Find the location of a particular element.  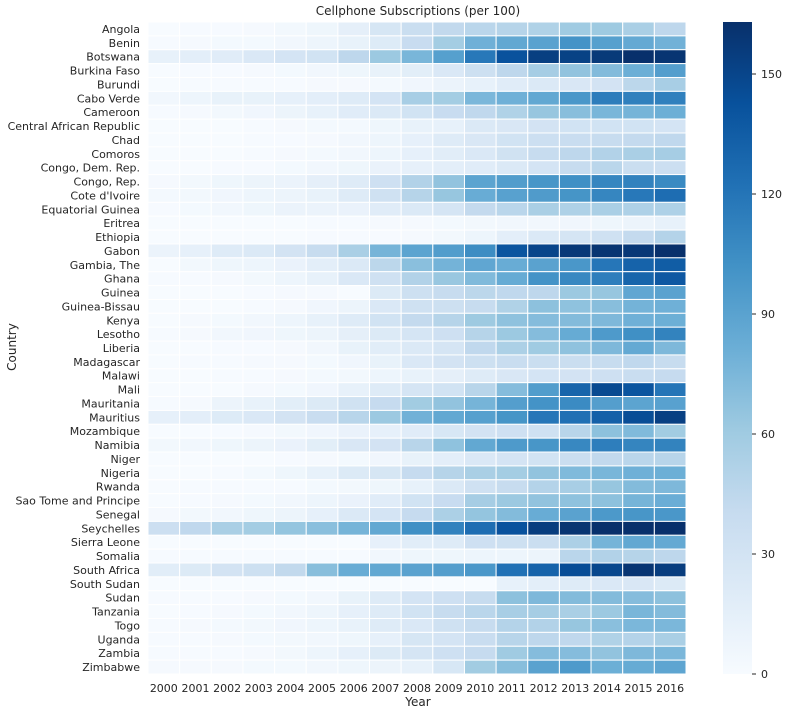

x-tick-label: 2007 is located at coordinates (385, 688).